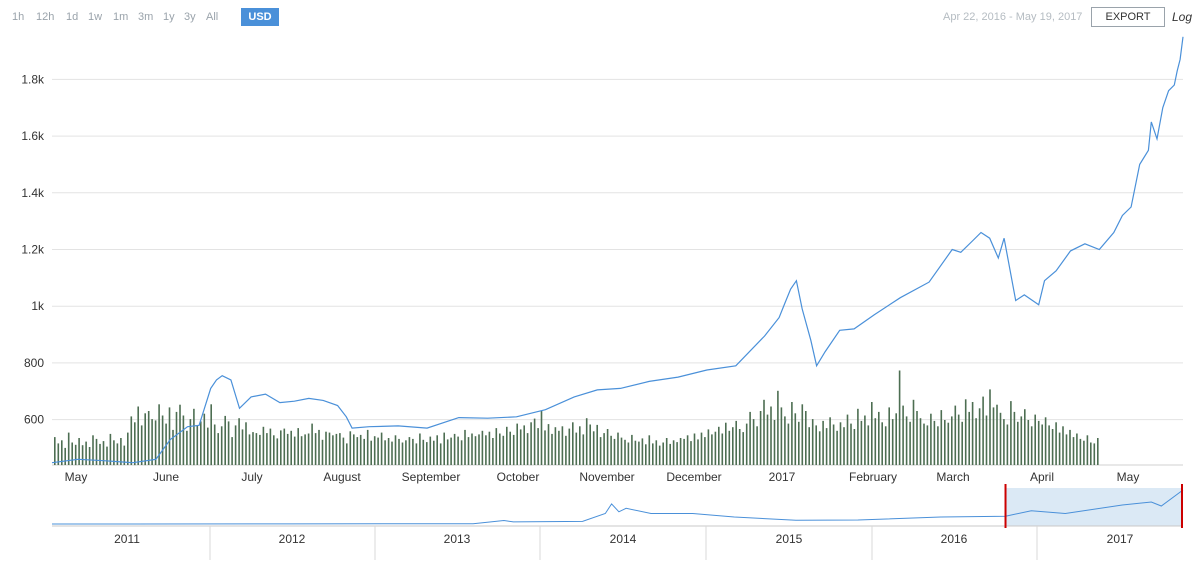 The image size is (1200, 562). I want to click on range-12h-button: 12h, so click(45, 17).